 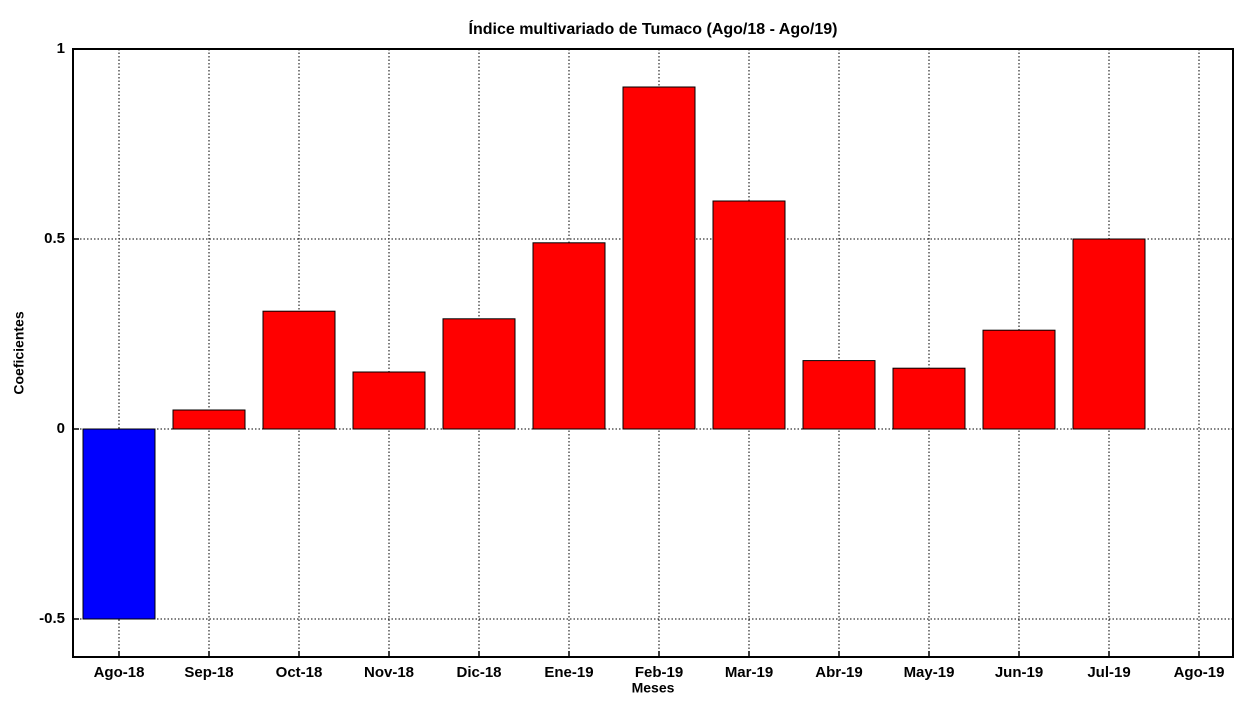 I want to click on x-tick-label: Oct-18, so click(x=299, y=672).